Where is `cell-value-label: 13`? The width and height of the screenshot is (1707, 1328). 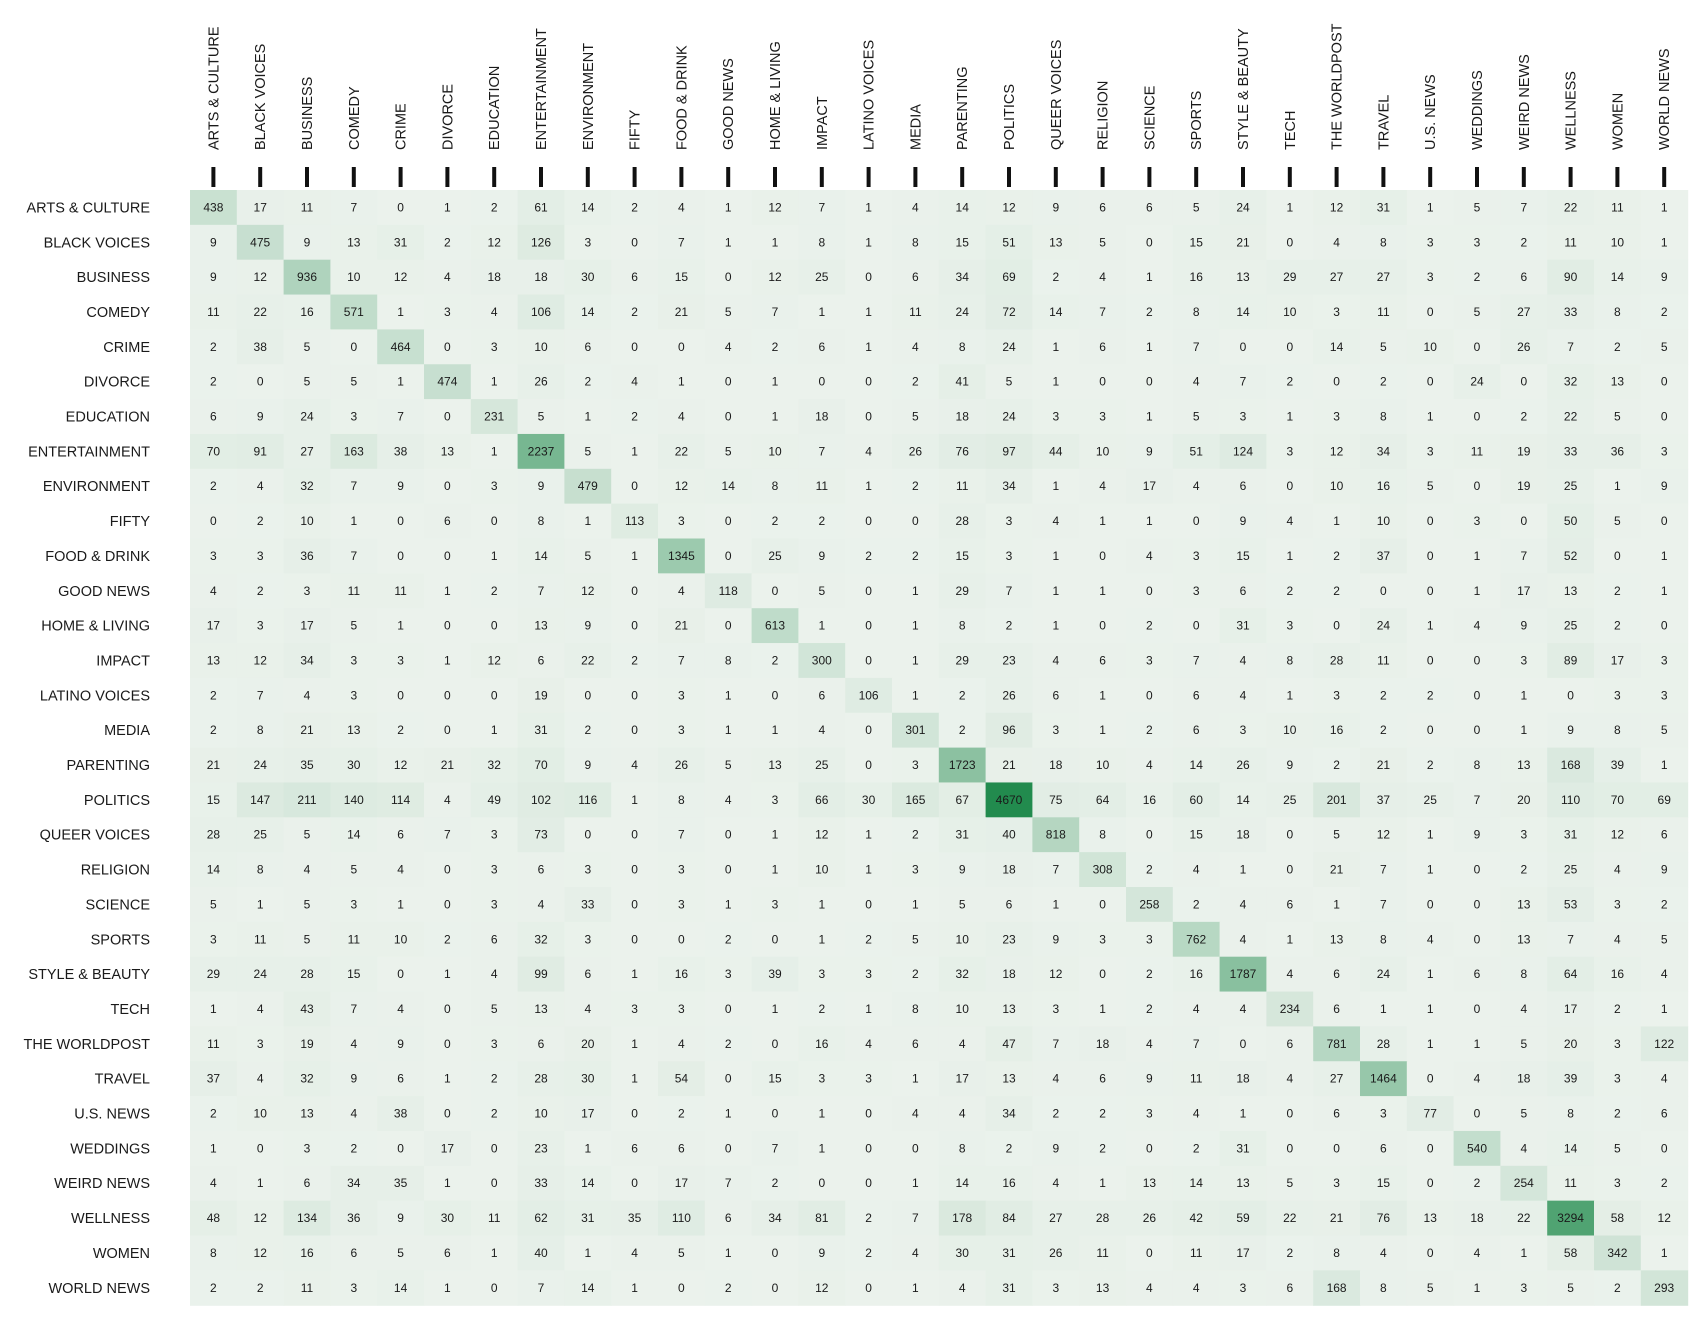 cell-value-label: 13 is located at coordinates (1571, 591).